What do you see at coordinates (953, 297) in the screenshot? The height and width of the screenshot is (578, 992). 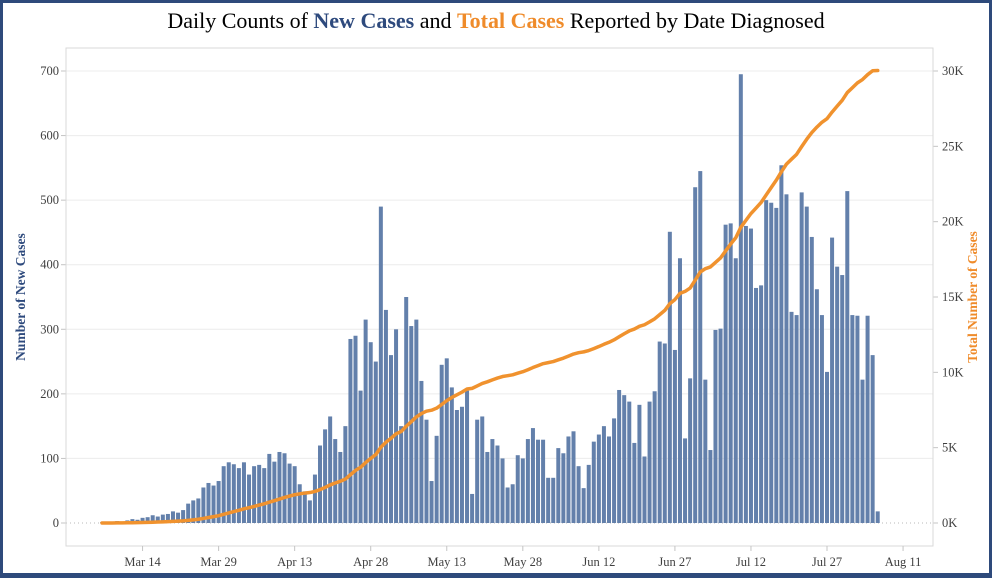 I see `right-tick-label: 15K` at bounding box center [953, 297].